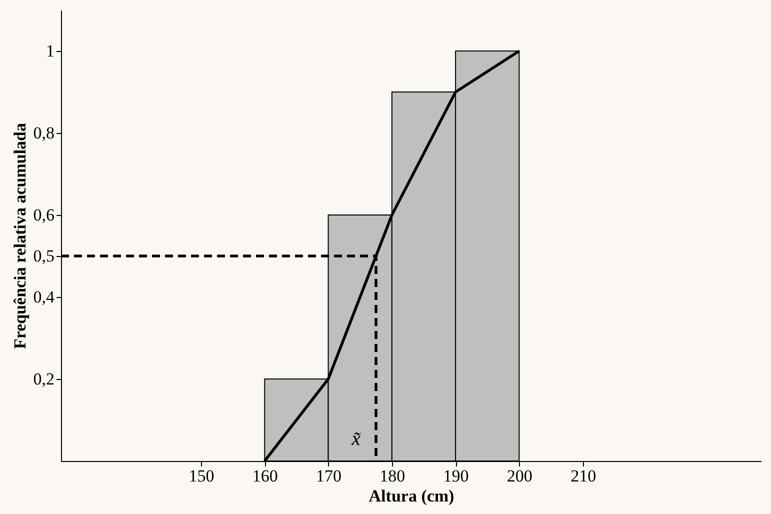  I want to click on y-tick-label: 0,2, so click(43, 379).